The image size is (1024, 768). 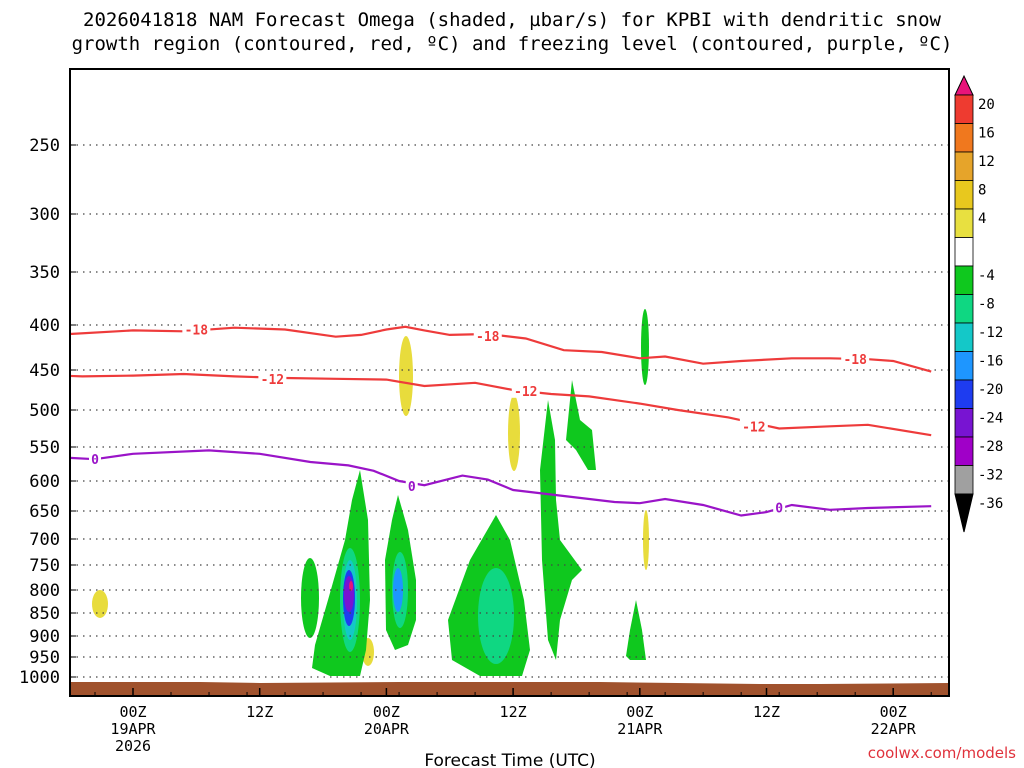 What do you see at coordinates (990, 418) in the screenshot?
I see `colorbar-label: -24` at bounding box center [990, 418].